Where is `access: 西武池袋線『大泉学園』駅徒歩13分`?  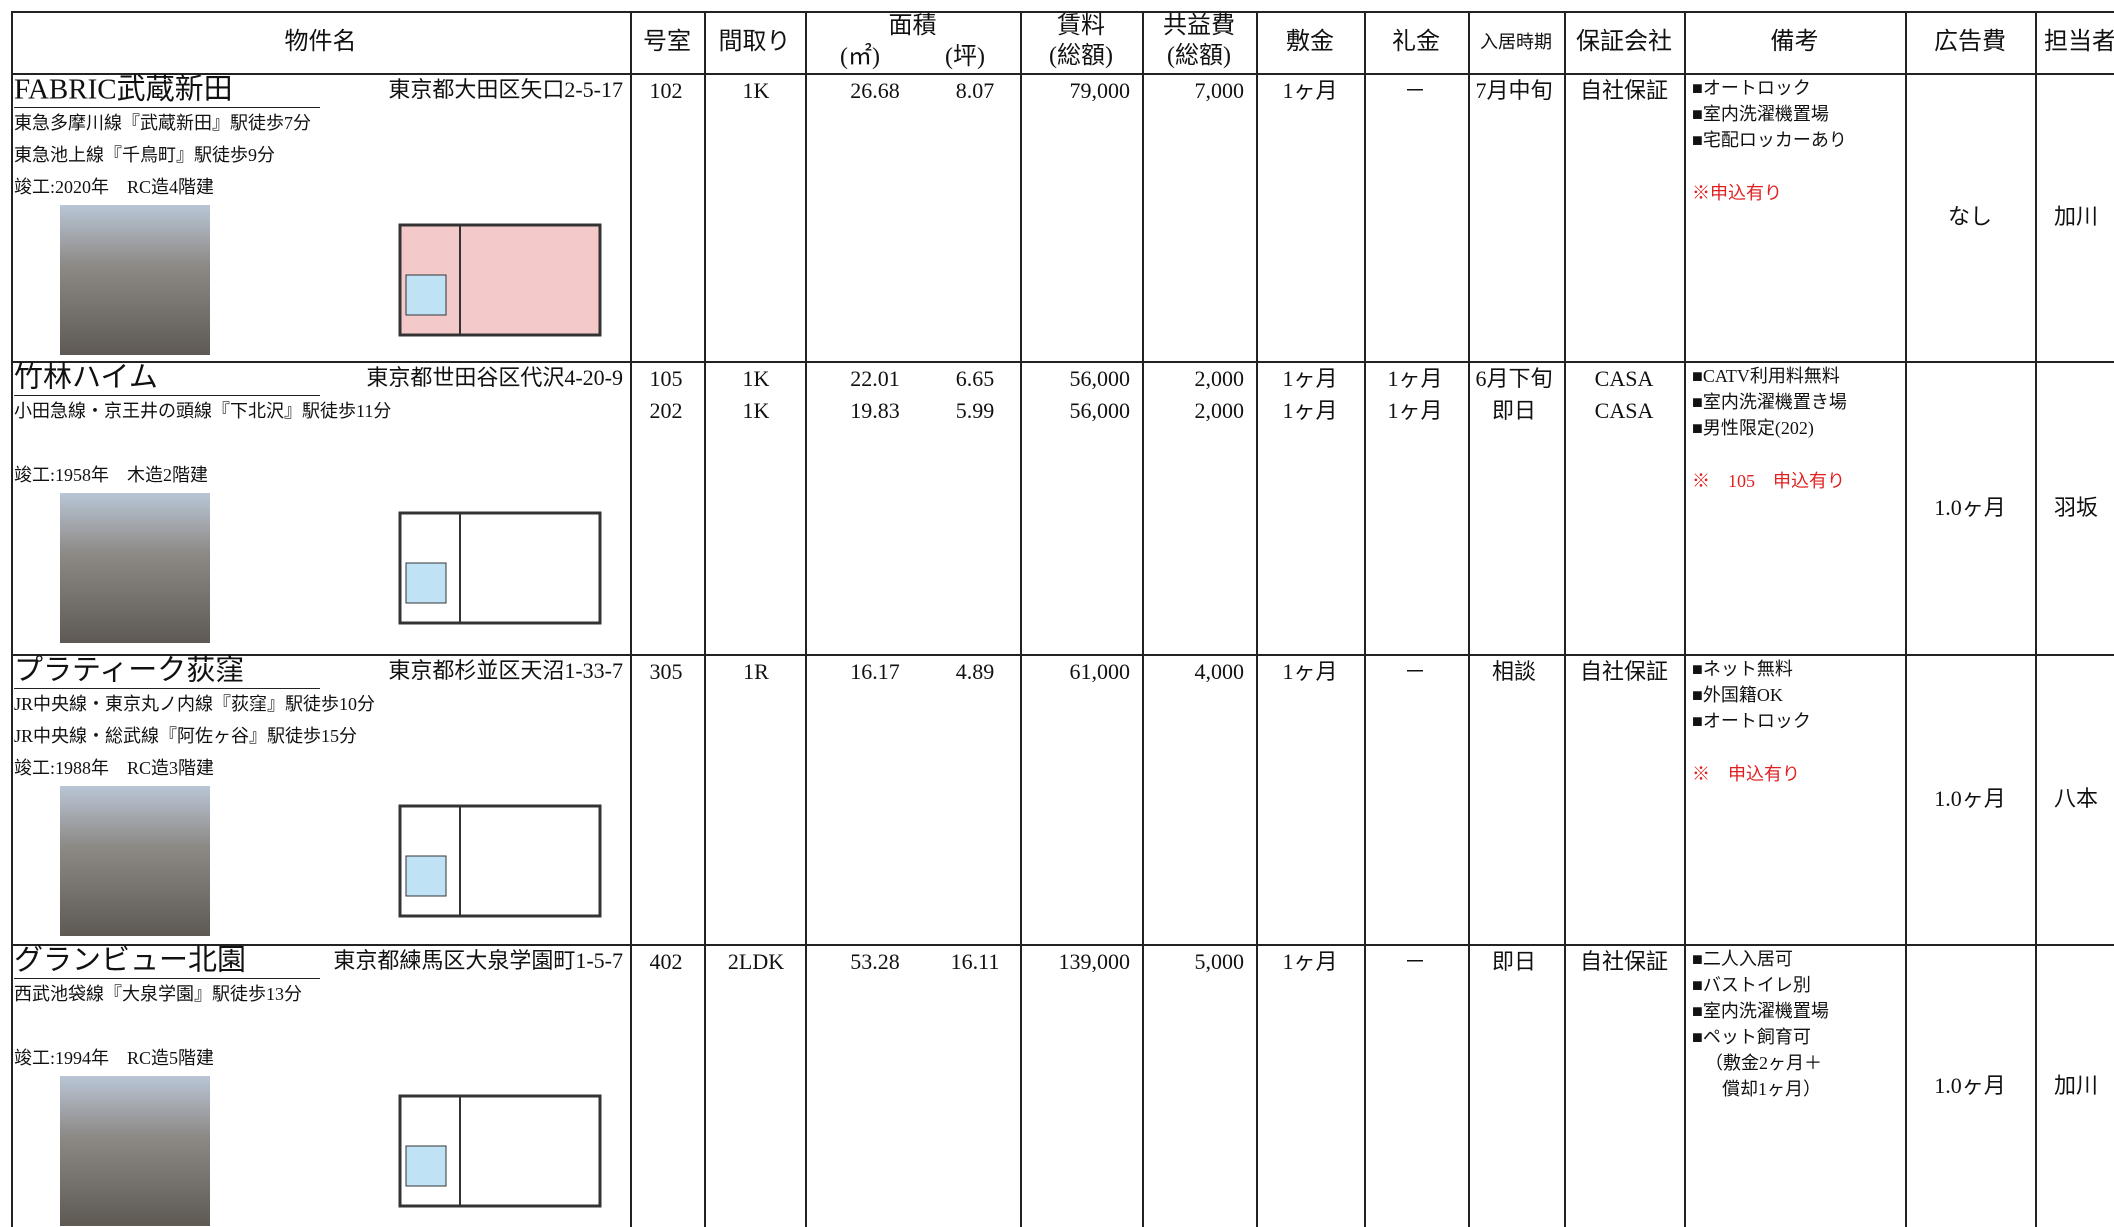
access: 西武池袋線『大泉学園』駅徒歩13分 is located at coordinates (158, 994).